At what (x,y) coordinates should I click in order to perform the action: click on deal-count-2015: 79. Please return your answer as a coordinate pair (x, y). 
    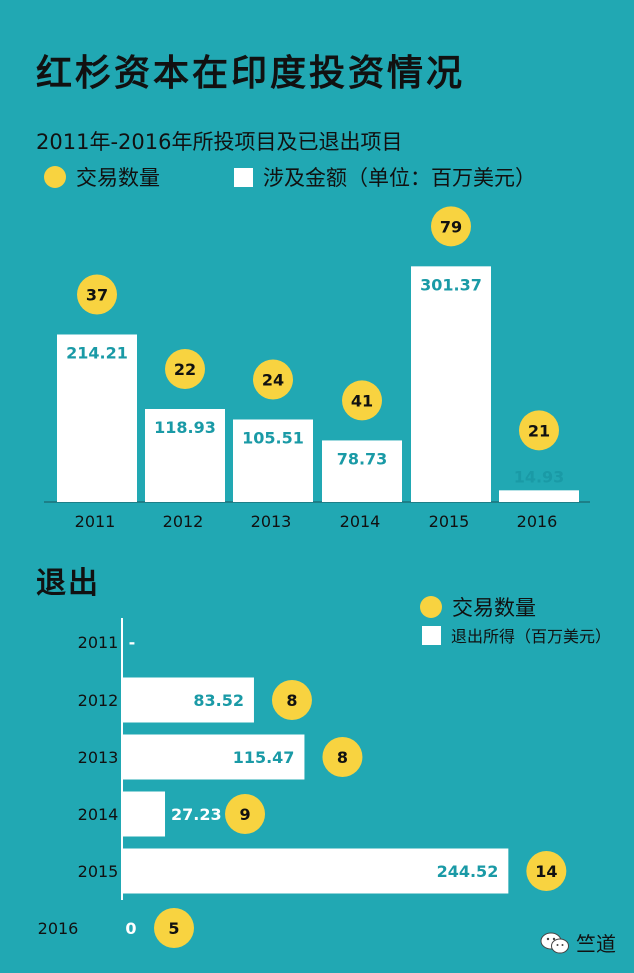
    Looking at the image, I should click on (451, 226).